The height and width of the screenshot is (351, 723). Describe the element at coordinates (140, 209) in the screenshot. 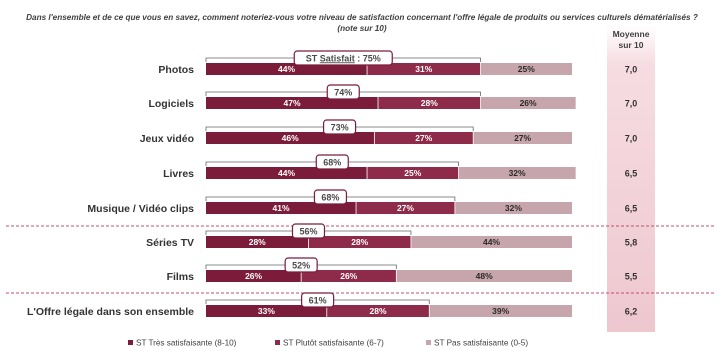

I see `category-label: Musique / Vidéo clips` at that location.